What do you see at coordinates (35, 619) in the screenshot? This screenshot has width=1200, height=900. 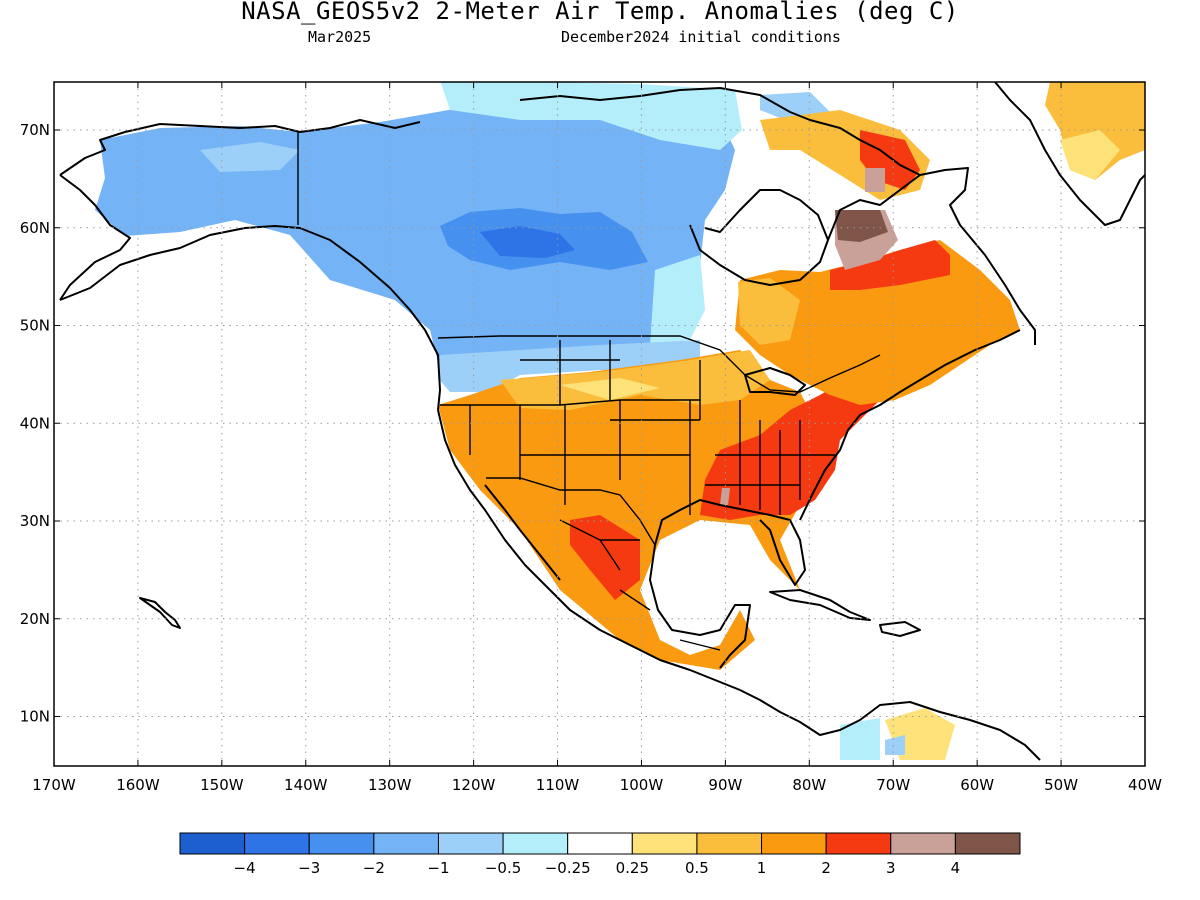 I see `lat-tick-label: 20N` at bounding box center [35, 619].